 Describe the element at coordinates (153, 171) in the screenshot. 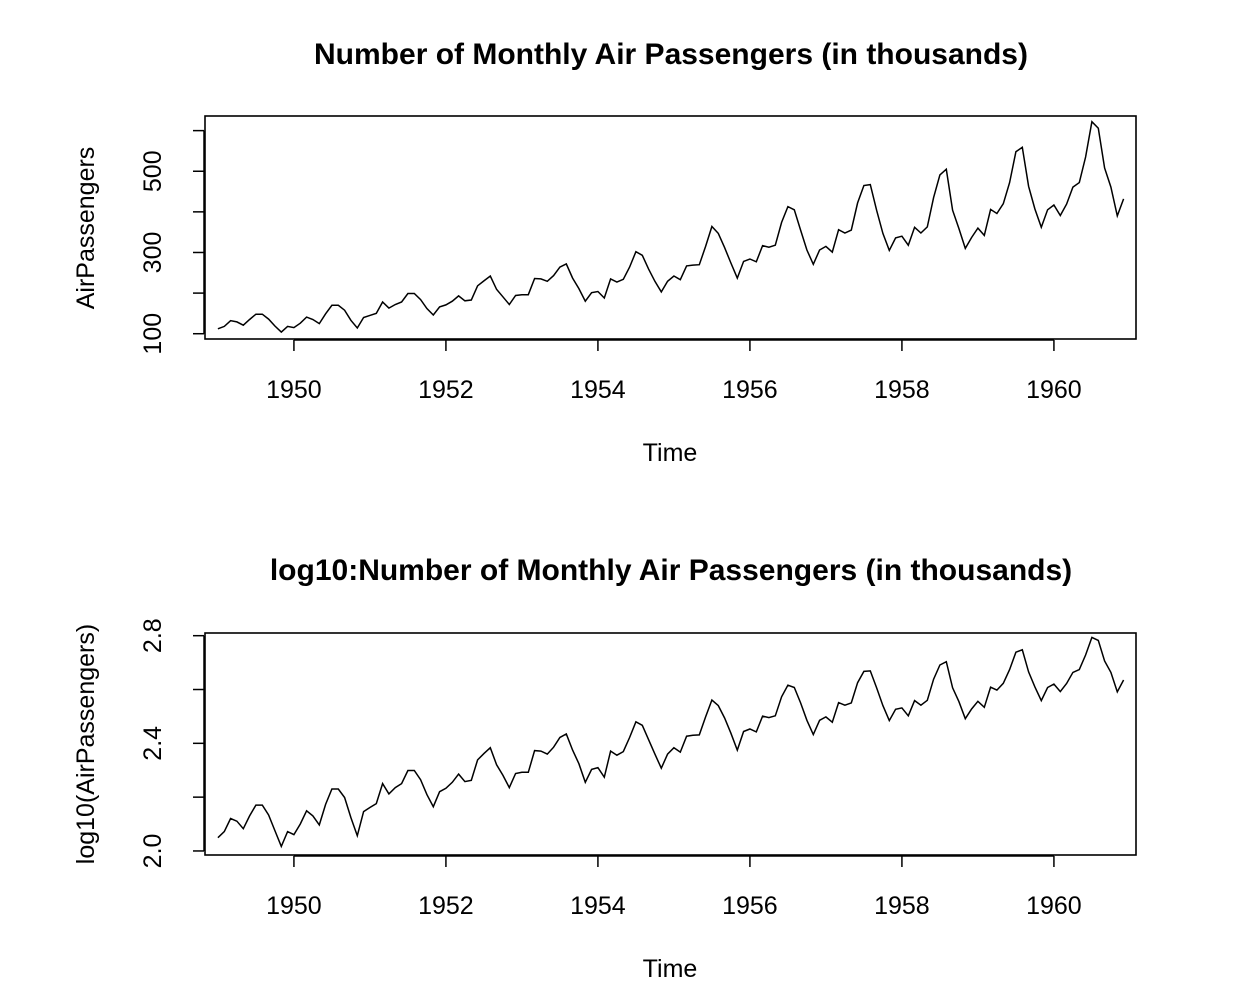

I see `y-tick-label: 500` at that location.